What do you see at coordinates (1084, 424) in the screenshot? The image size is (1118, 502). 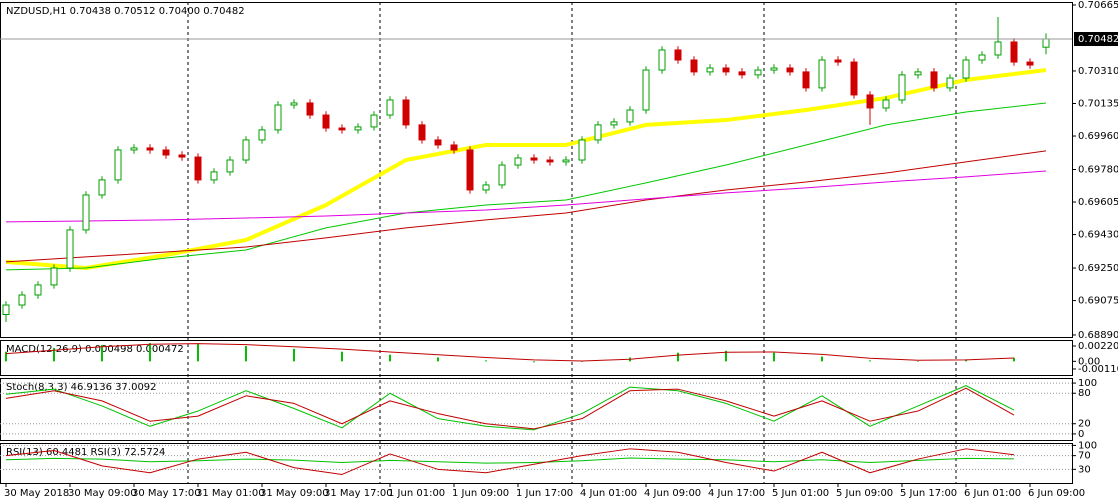 I see `y-tick-label: 20` at bounding box center [1084, 424].